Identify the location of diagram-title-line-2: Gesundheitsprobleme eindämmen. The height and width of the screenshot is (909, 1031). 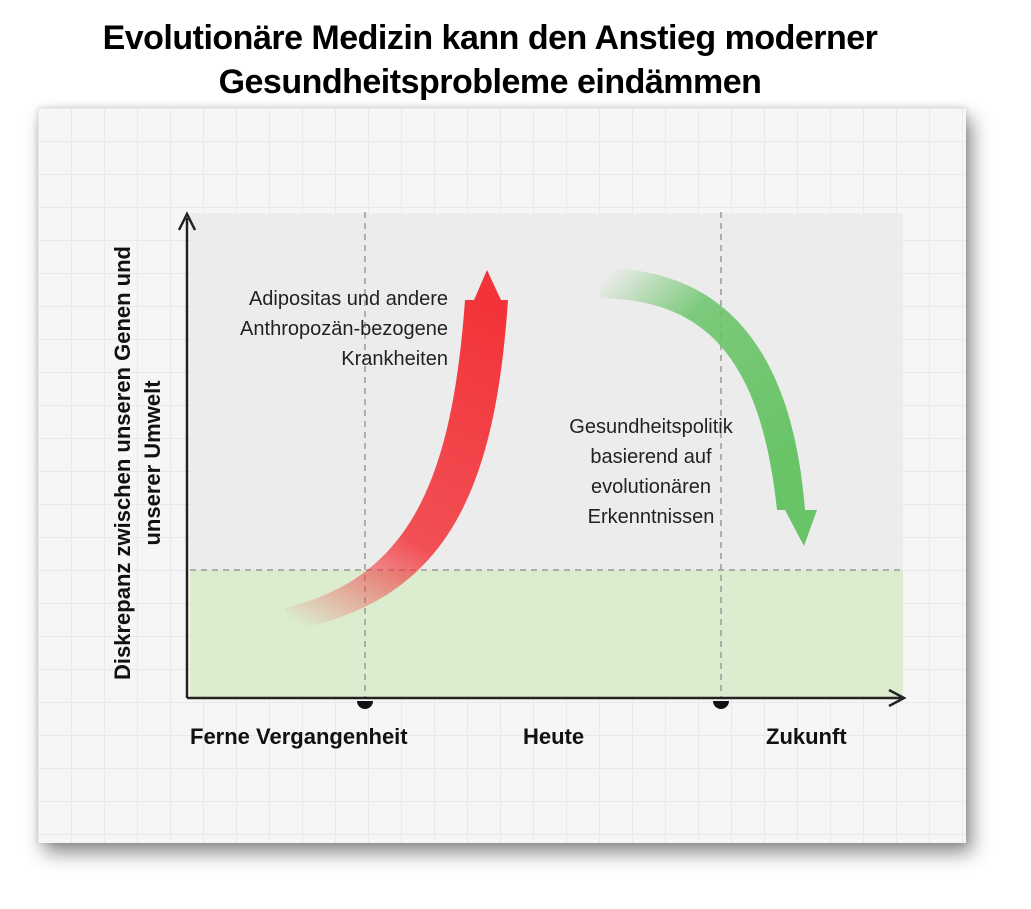
(490, 82).